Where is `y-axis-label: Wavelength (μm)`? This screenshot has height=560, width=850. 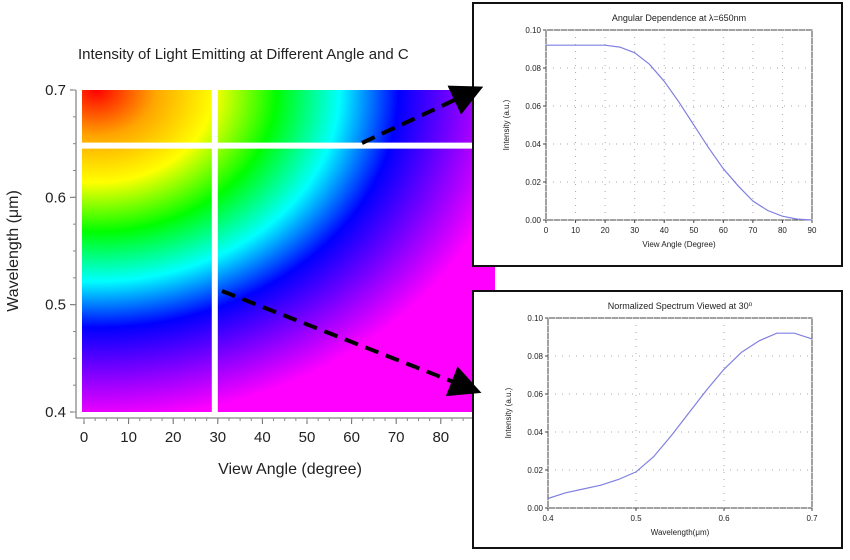 y-axis-label: Wavelength (μm) is located at coordinates (13, 251).